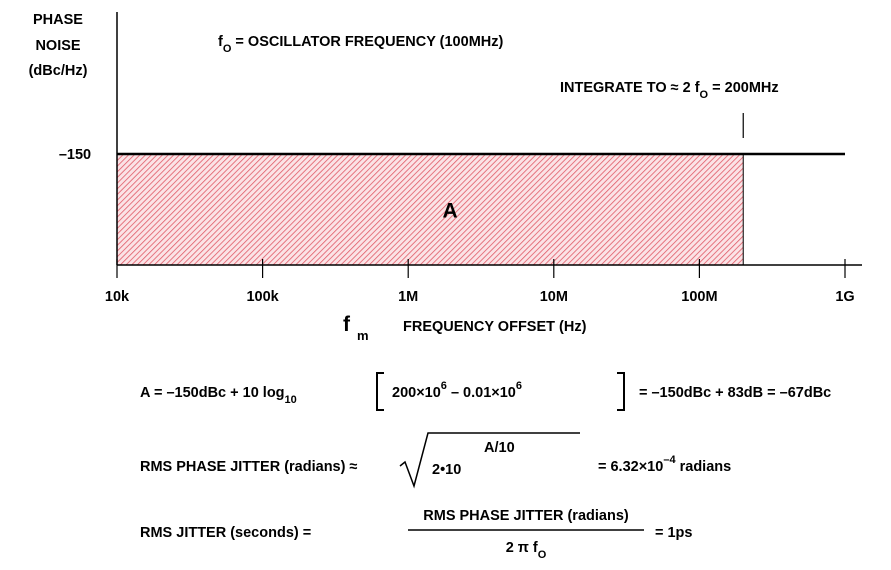  Describe the element at coordinates (669, 460) in the screenshot. I see `equation-superscript: –4` at that location.